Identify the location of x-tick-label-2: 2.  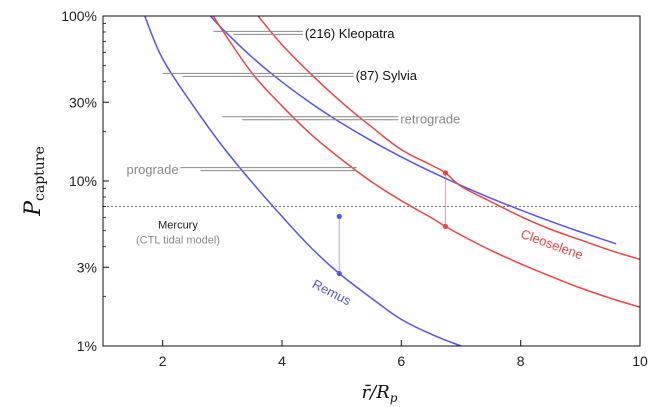
(163, 361).